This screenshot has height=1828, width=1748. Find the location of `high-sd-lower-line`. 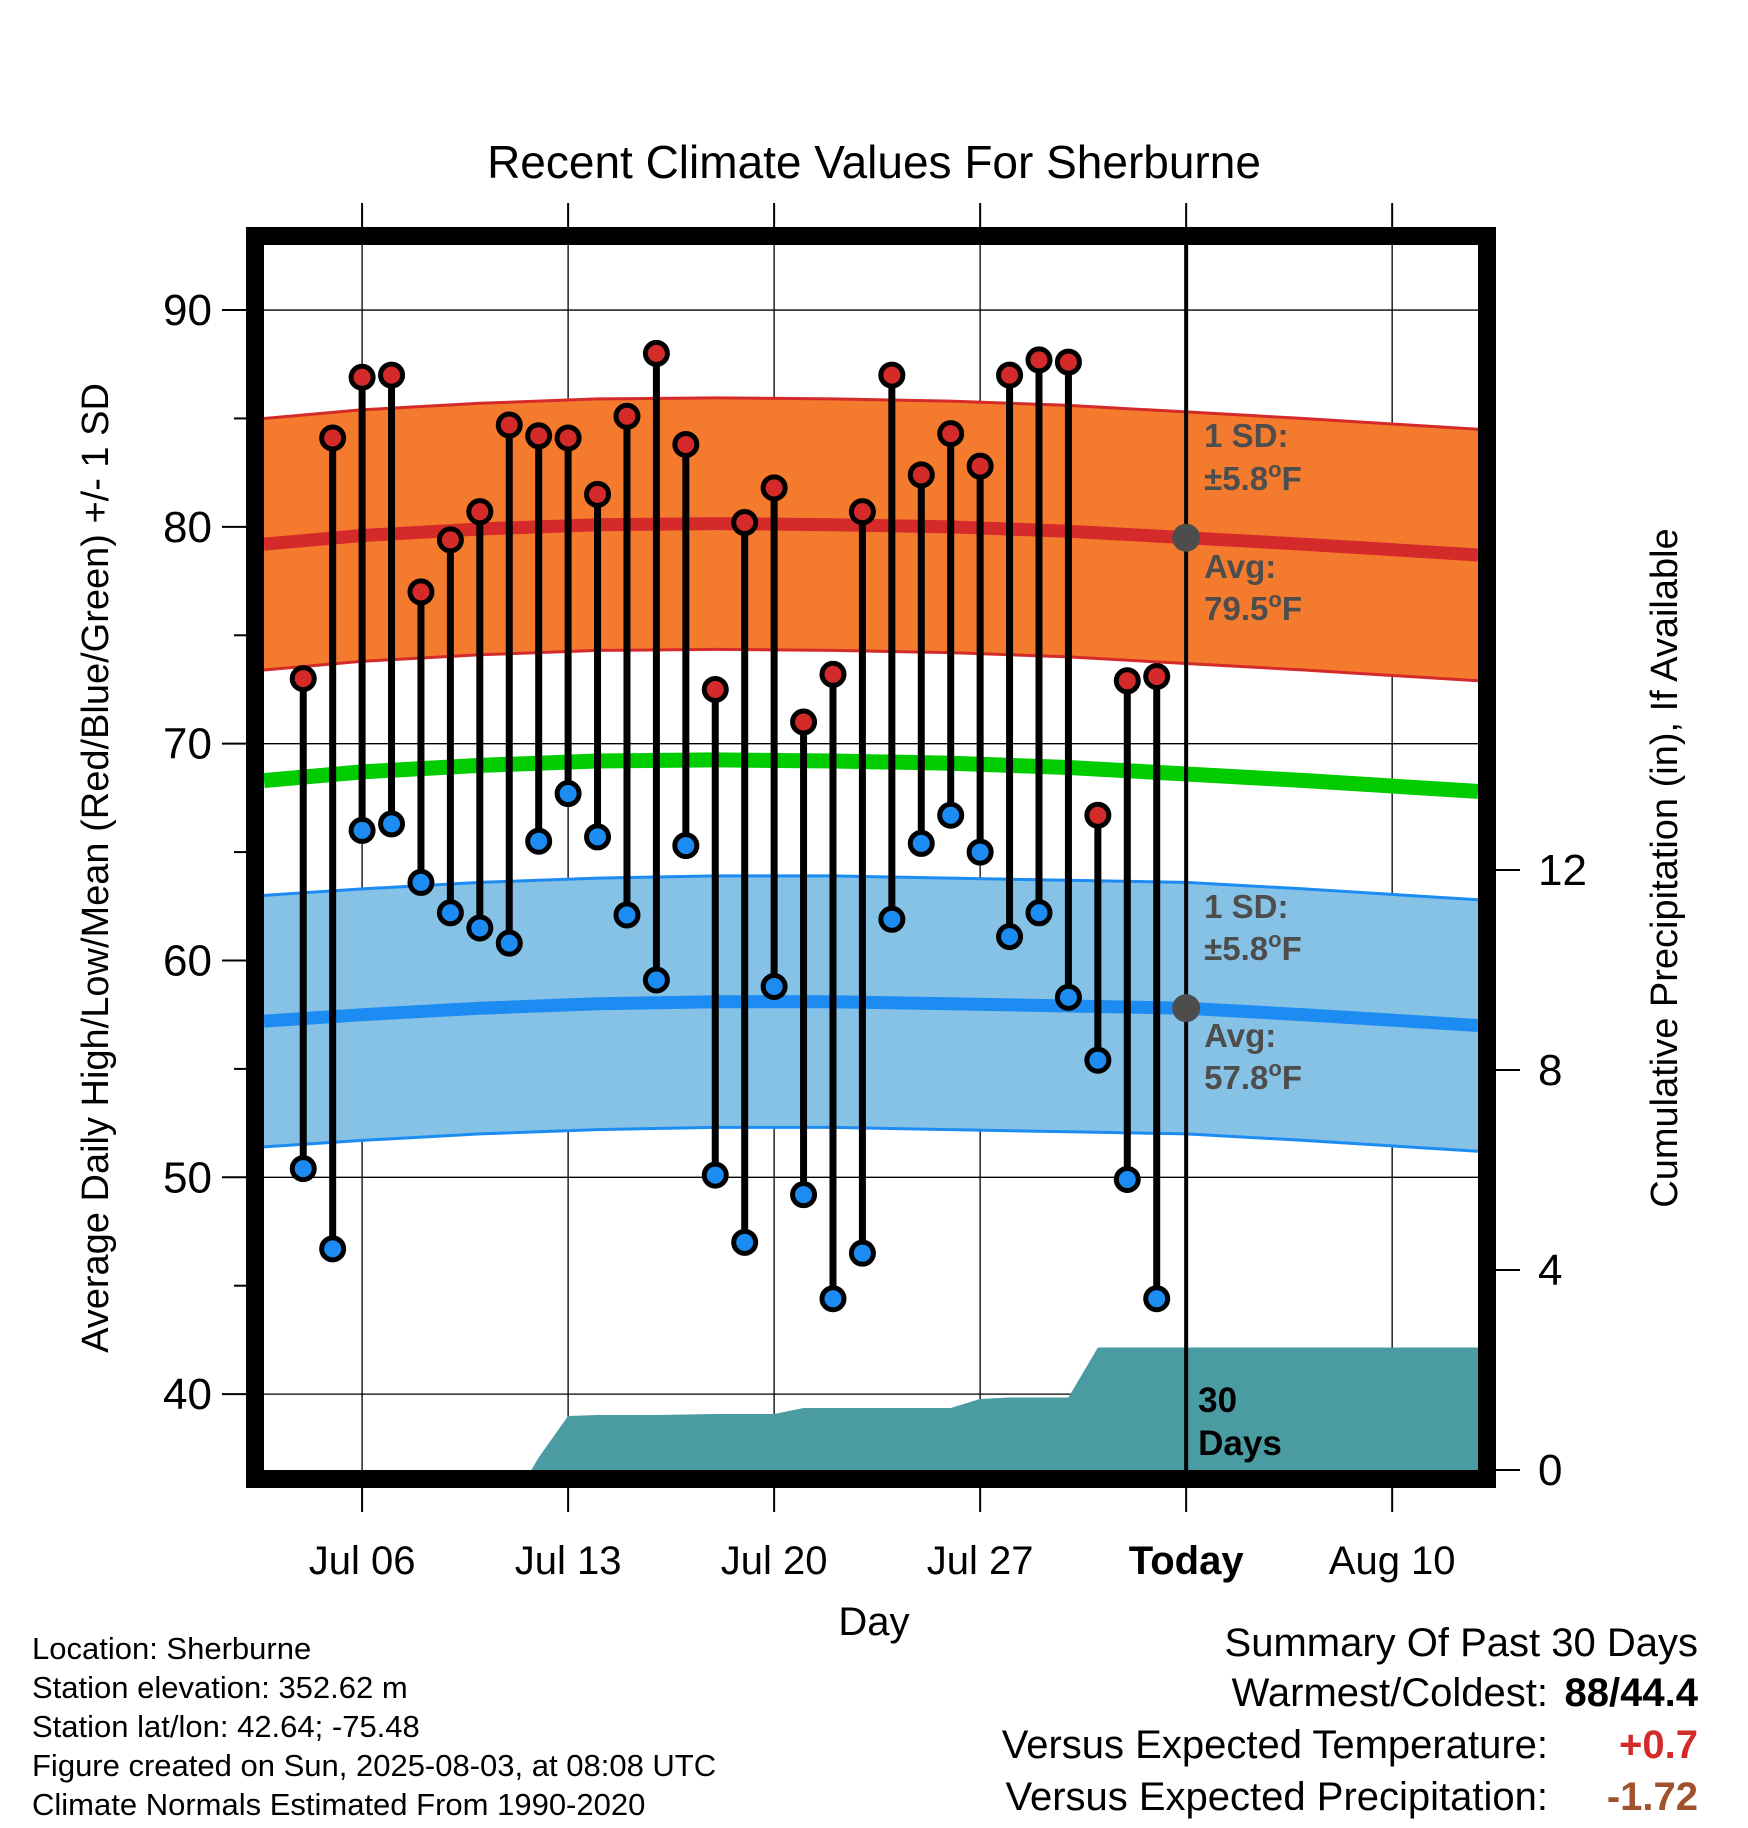

high-sd-lower-line is located at coordinates (871, 665).